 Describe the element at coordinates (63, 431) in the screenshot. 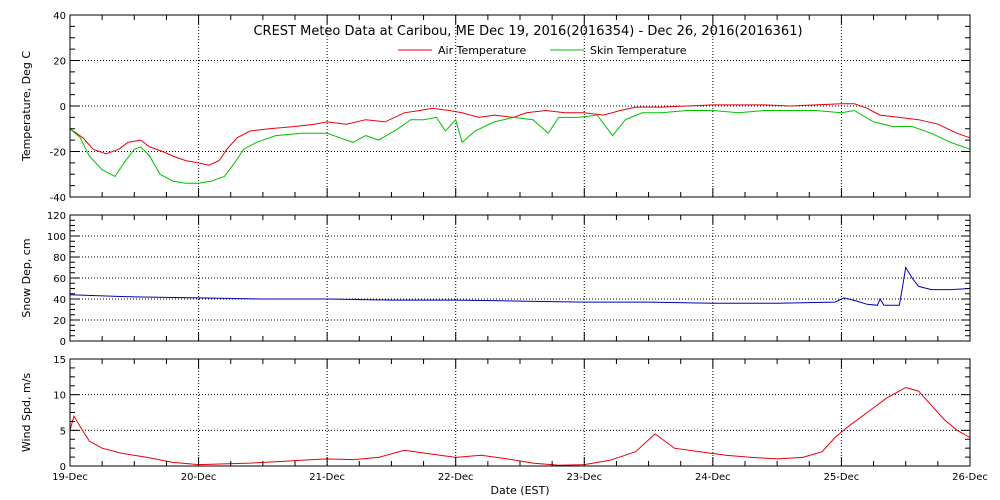

I see `y-tick-label: 5` at that location.